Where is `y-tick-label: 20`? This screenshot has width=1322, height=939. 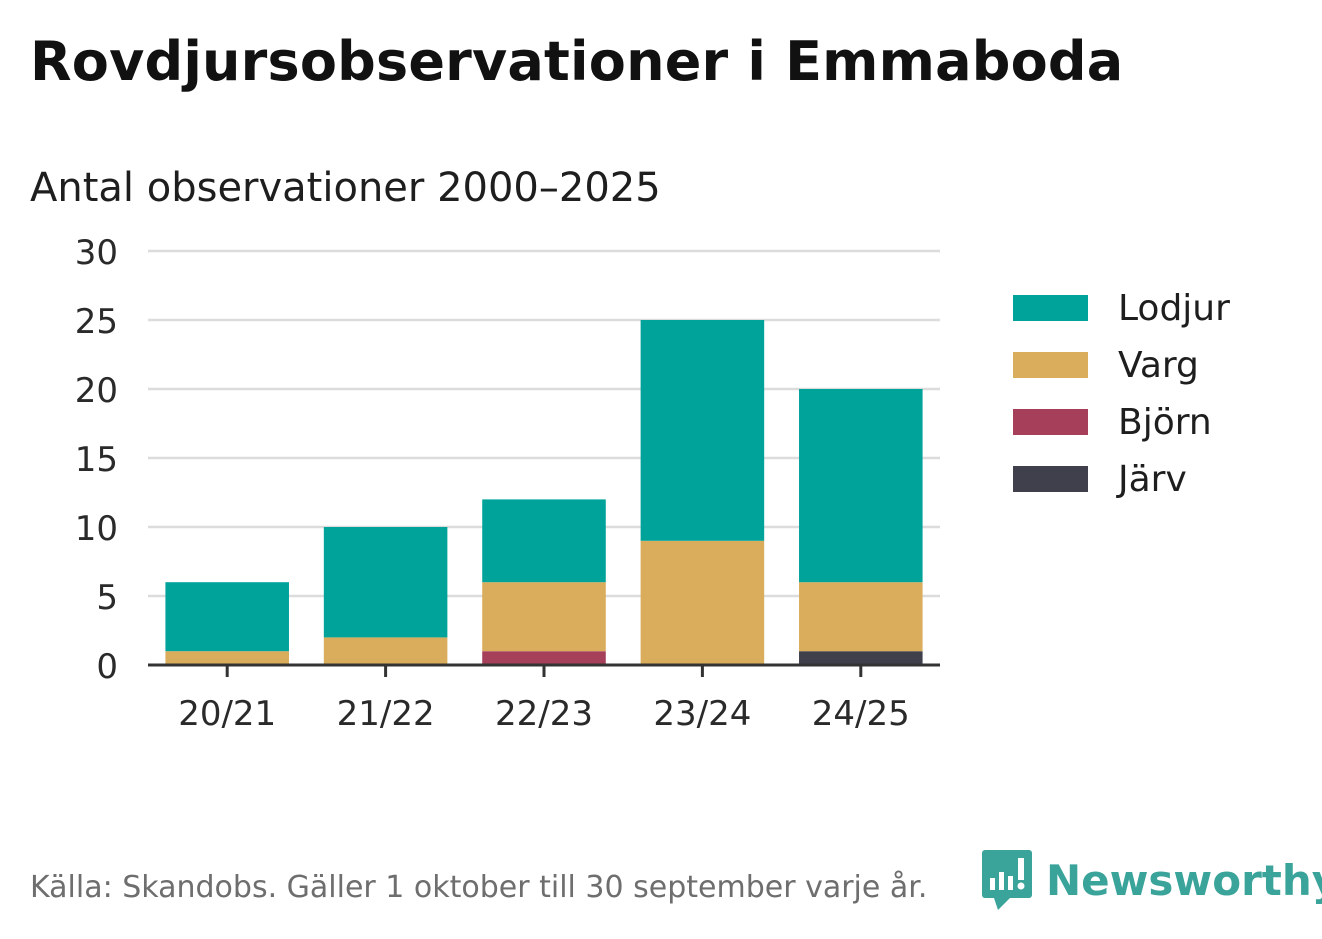 y-tick-label: 20 is located at coordinates (96, 391).